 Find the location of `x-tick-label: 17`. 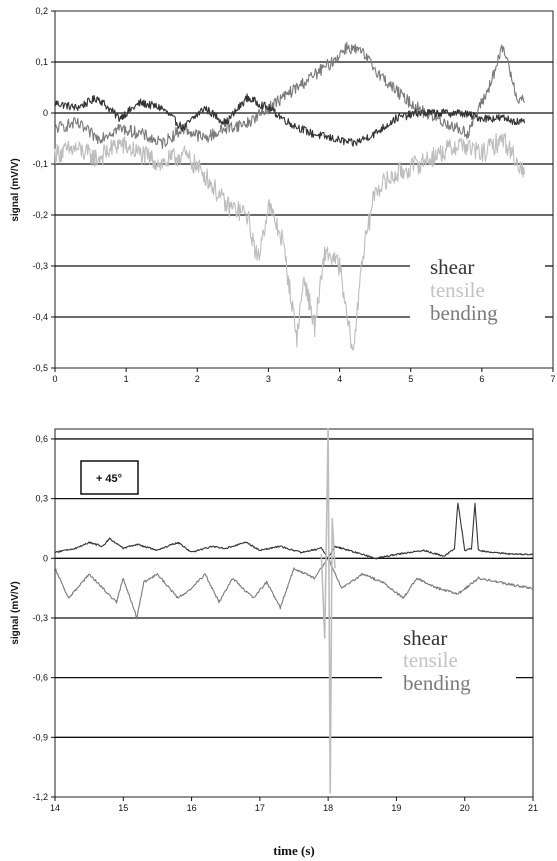

x-tick-label: 17 is located at coordinates (260, 808).